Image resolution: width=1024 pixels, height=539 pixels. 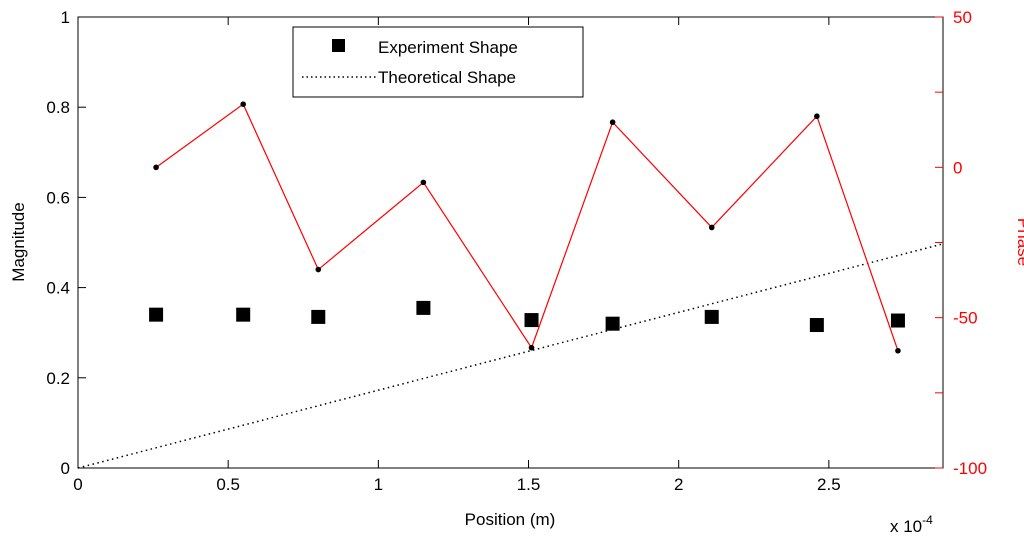 What do you see at coordinates (65, 468) in the screenshot?
I see `left-y-tick-label: 0` at bounding box center [65, 468].